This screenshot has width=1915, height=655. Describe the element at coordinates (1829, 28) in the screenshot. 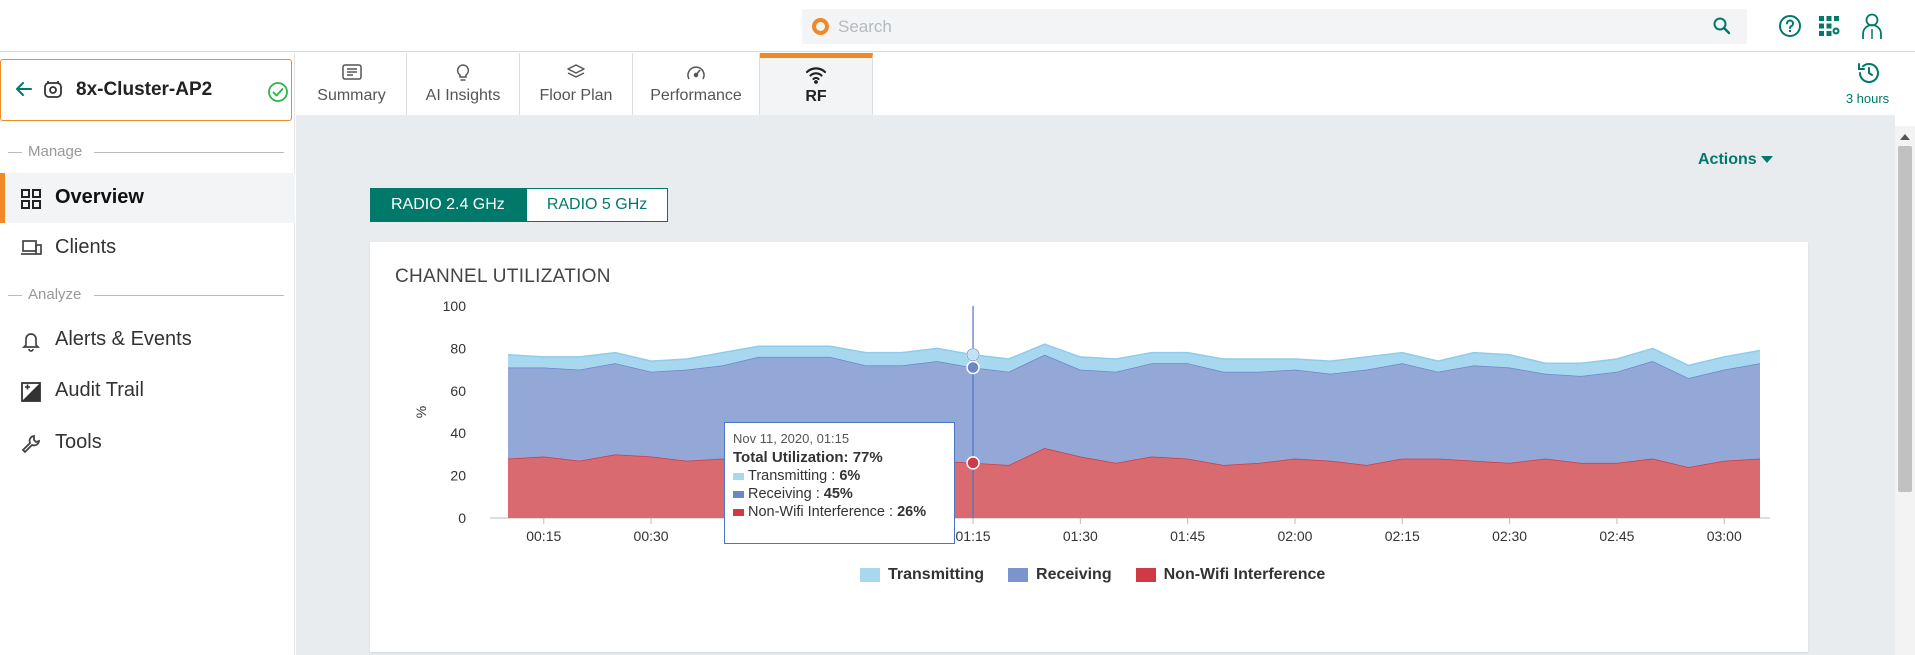

I see `apps-grid-icon` at that location.